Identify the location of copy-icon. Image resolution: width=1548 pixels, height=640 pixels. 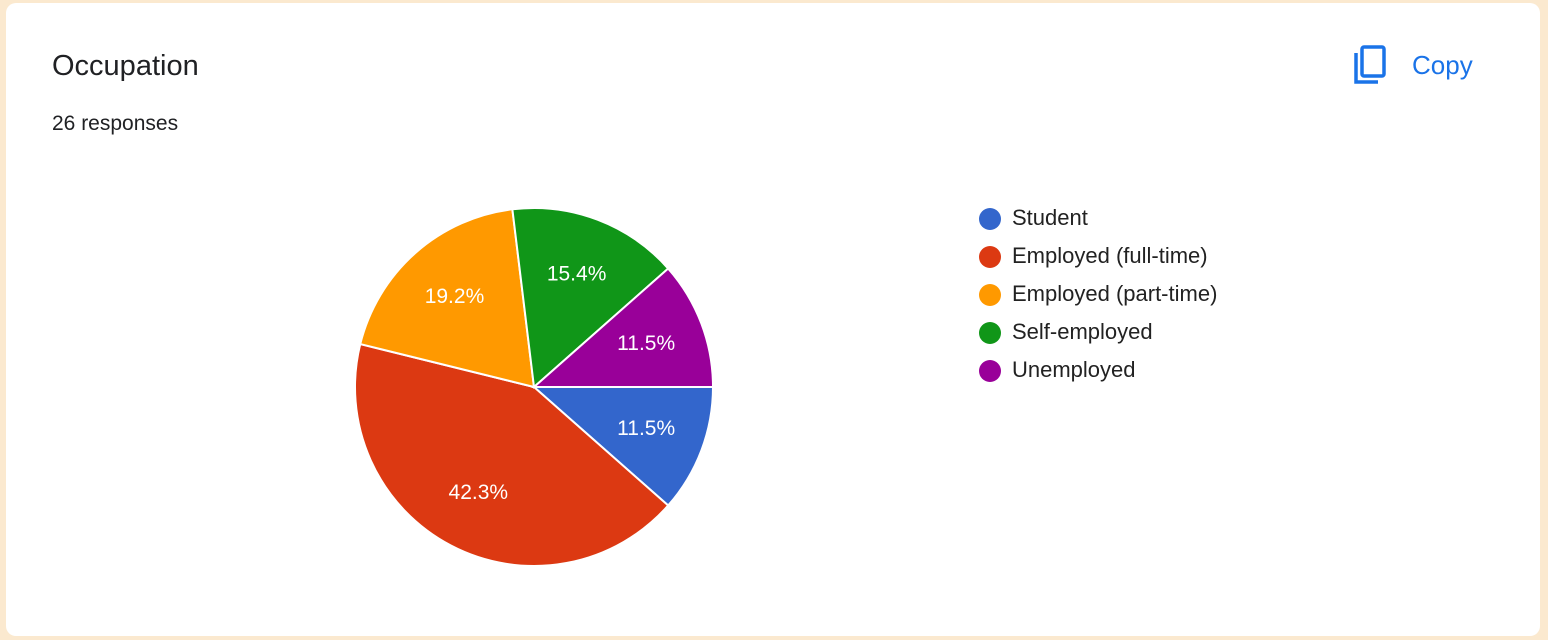
(1370, 64).